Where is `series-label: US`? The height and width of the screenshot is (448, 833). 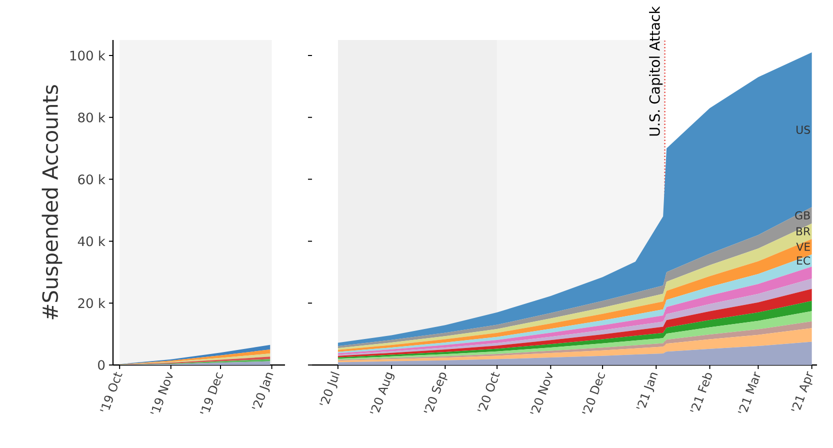 series-label: US is located at coordinates (803, 130).